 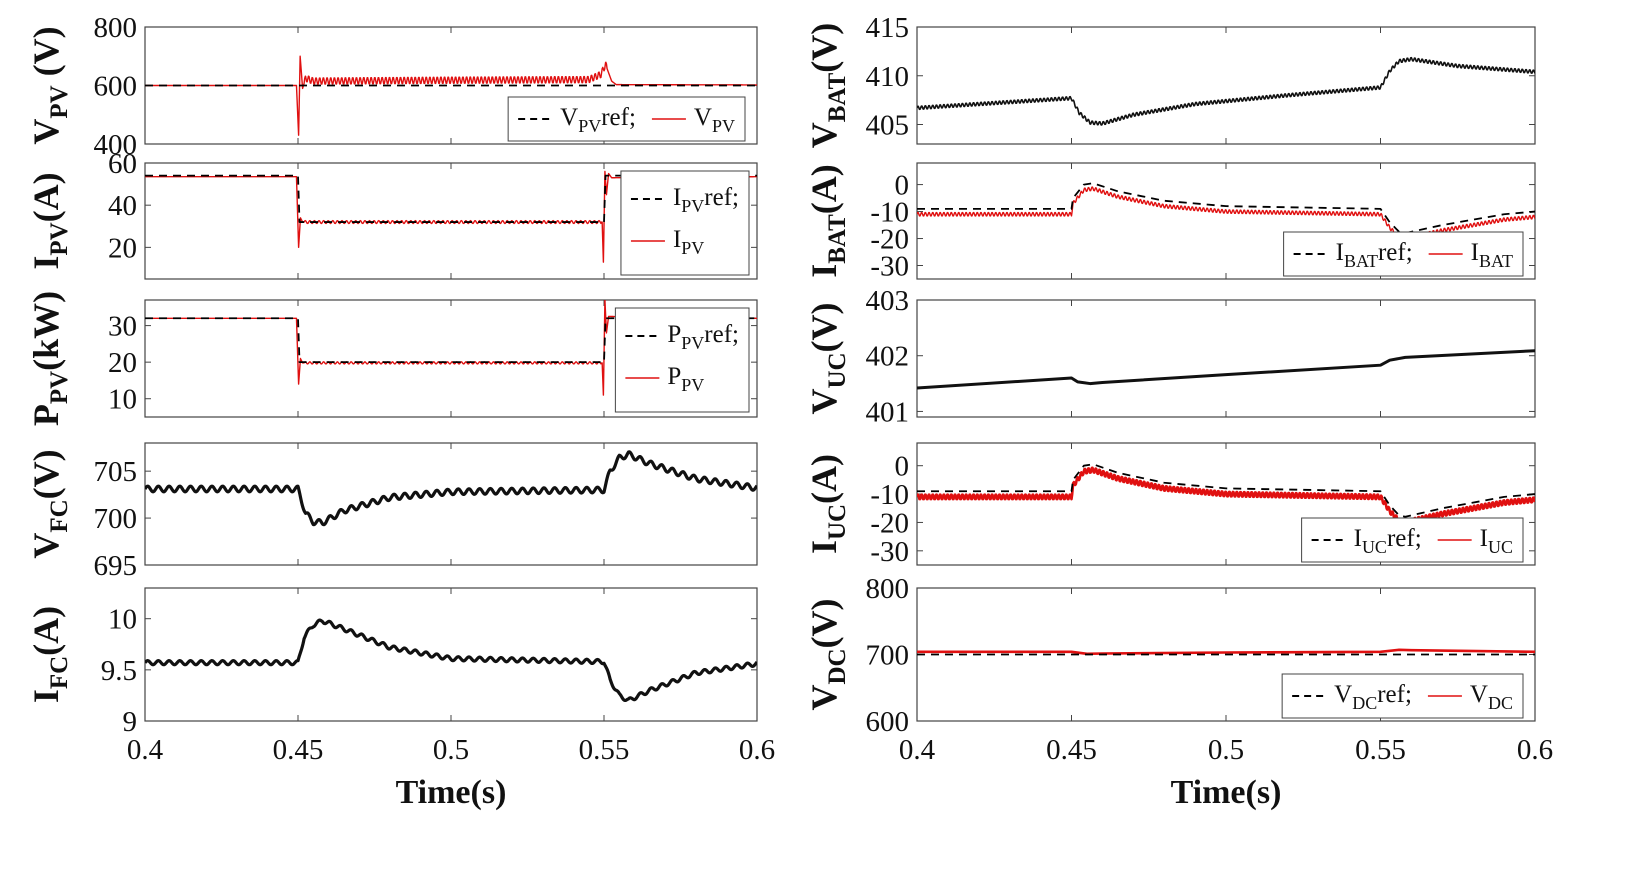 I want to click on series-group-vuc, so click(x=1226, y=369).